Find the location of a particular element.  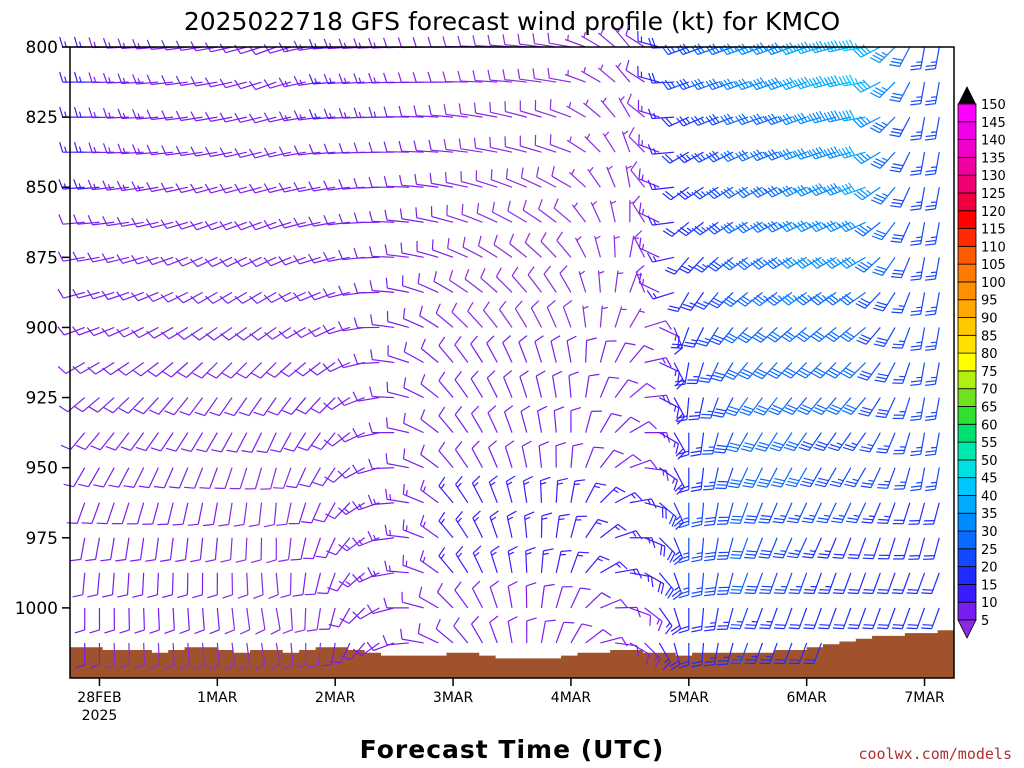

x-tick-label: 7MAR is located at coordinates (924, 698).